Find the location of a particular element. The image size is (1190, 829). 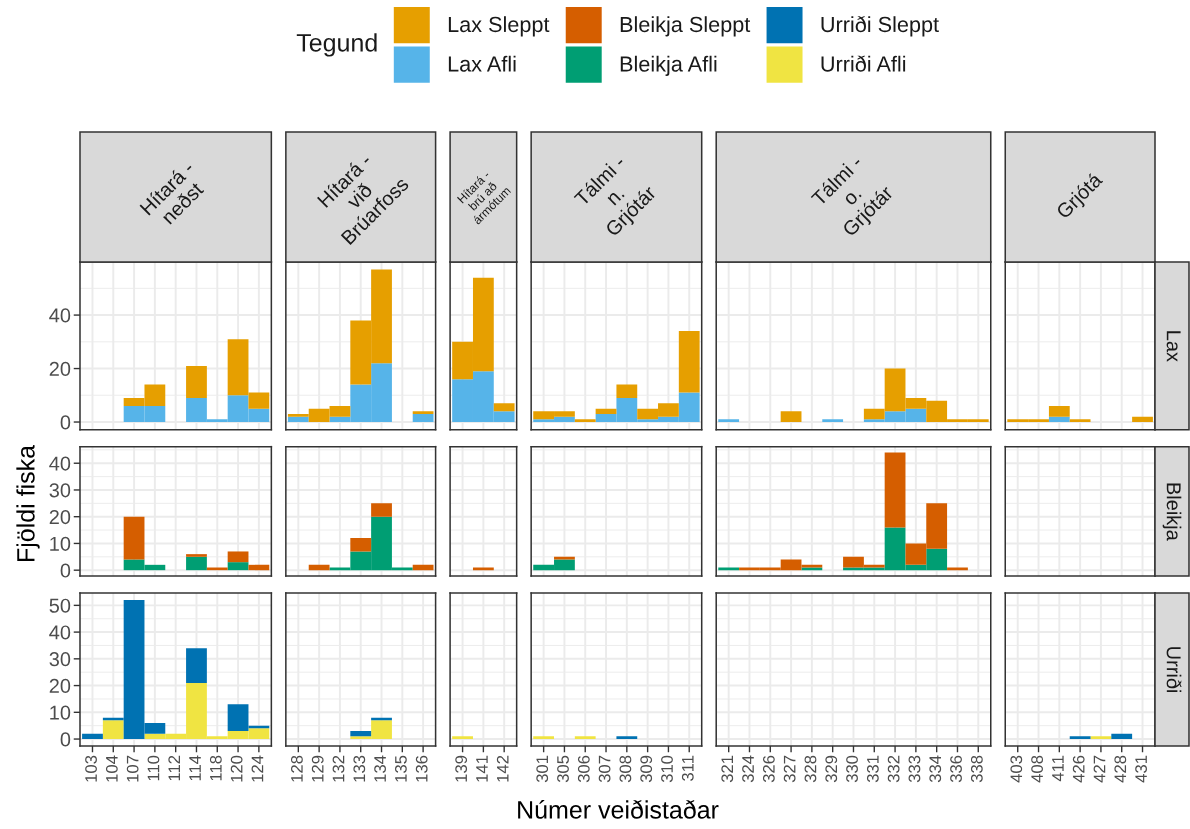

x-tick-label: 336 is located at coordinates (956, 769).